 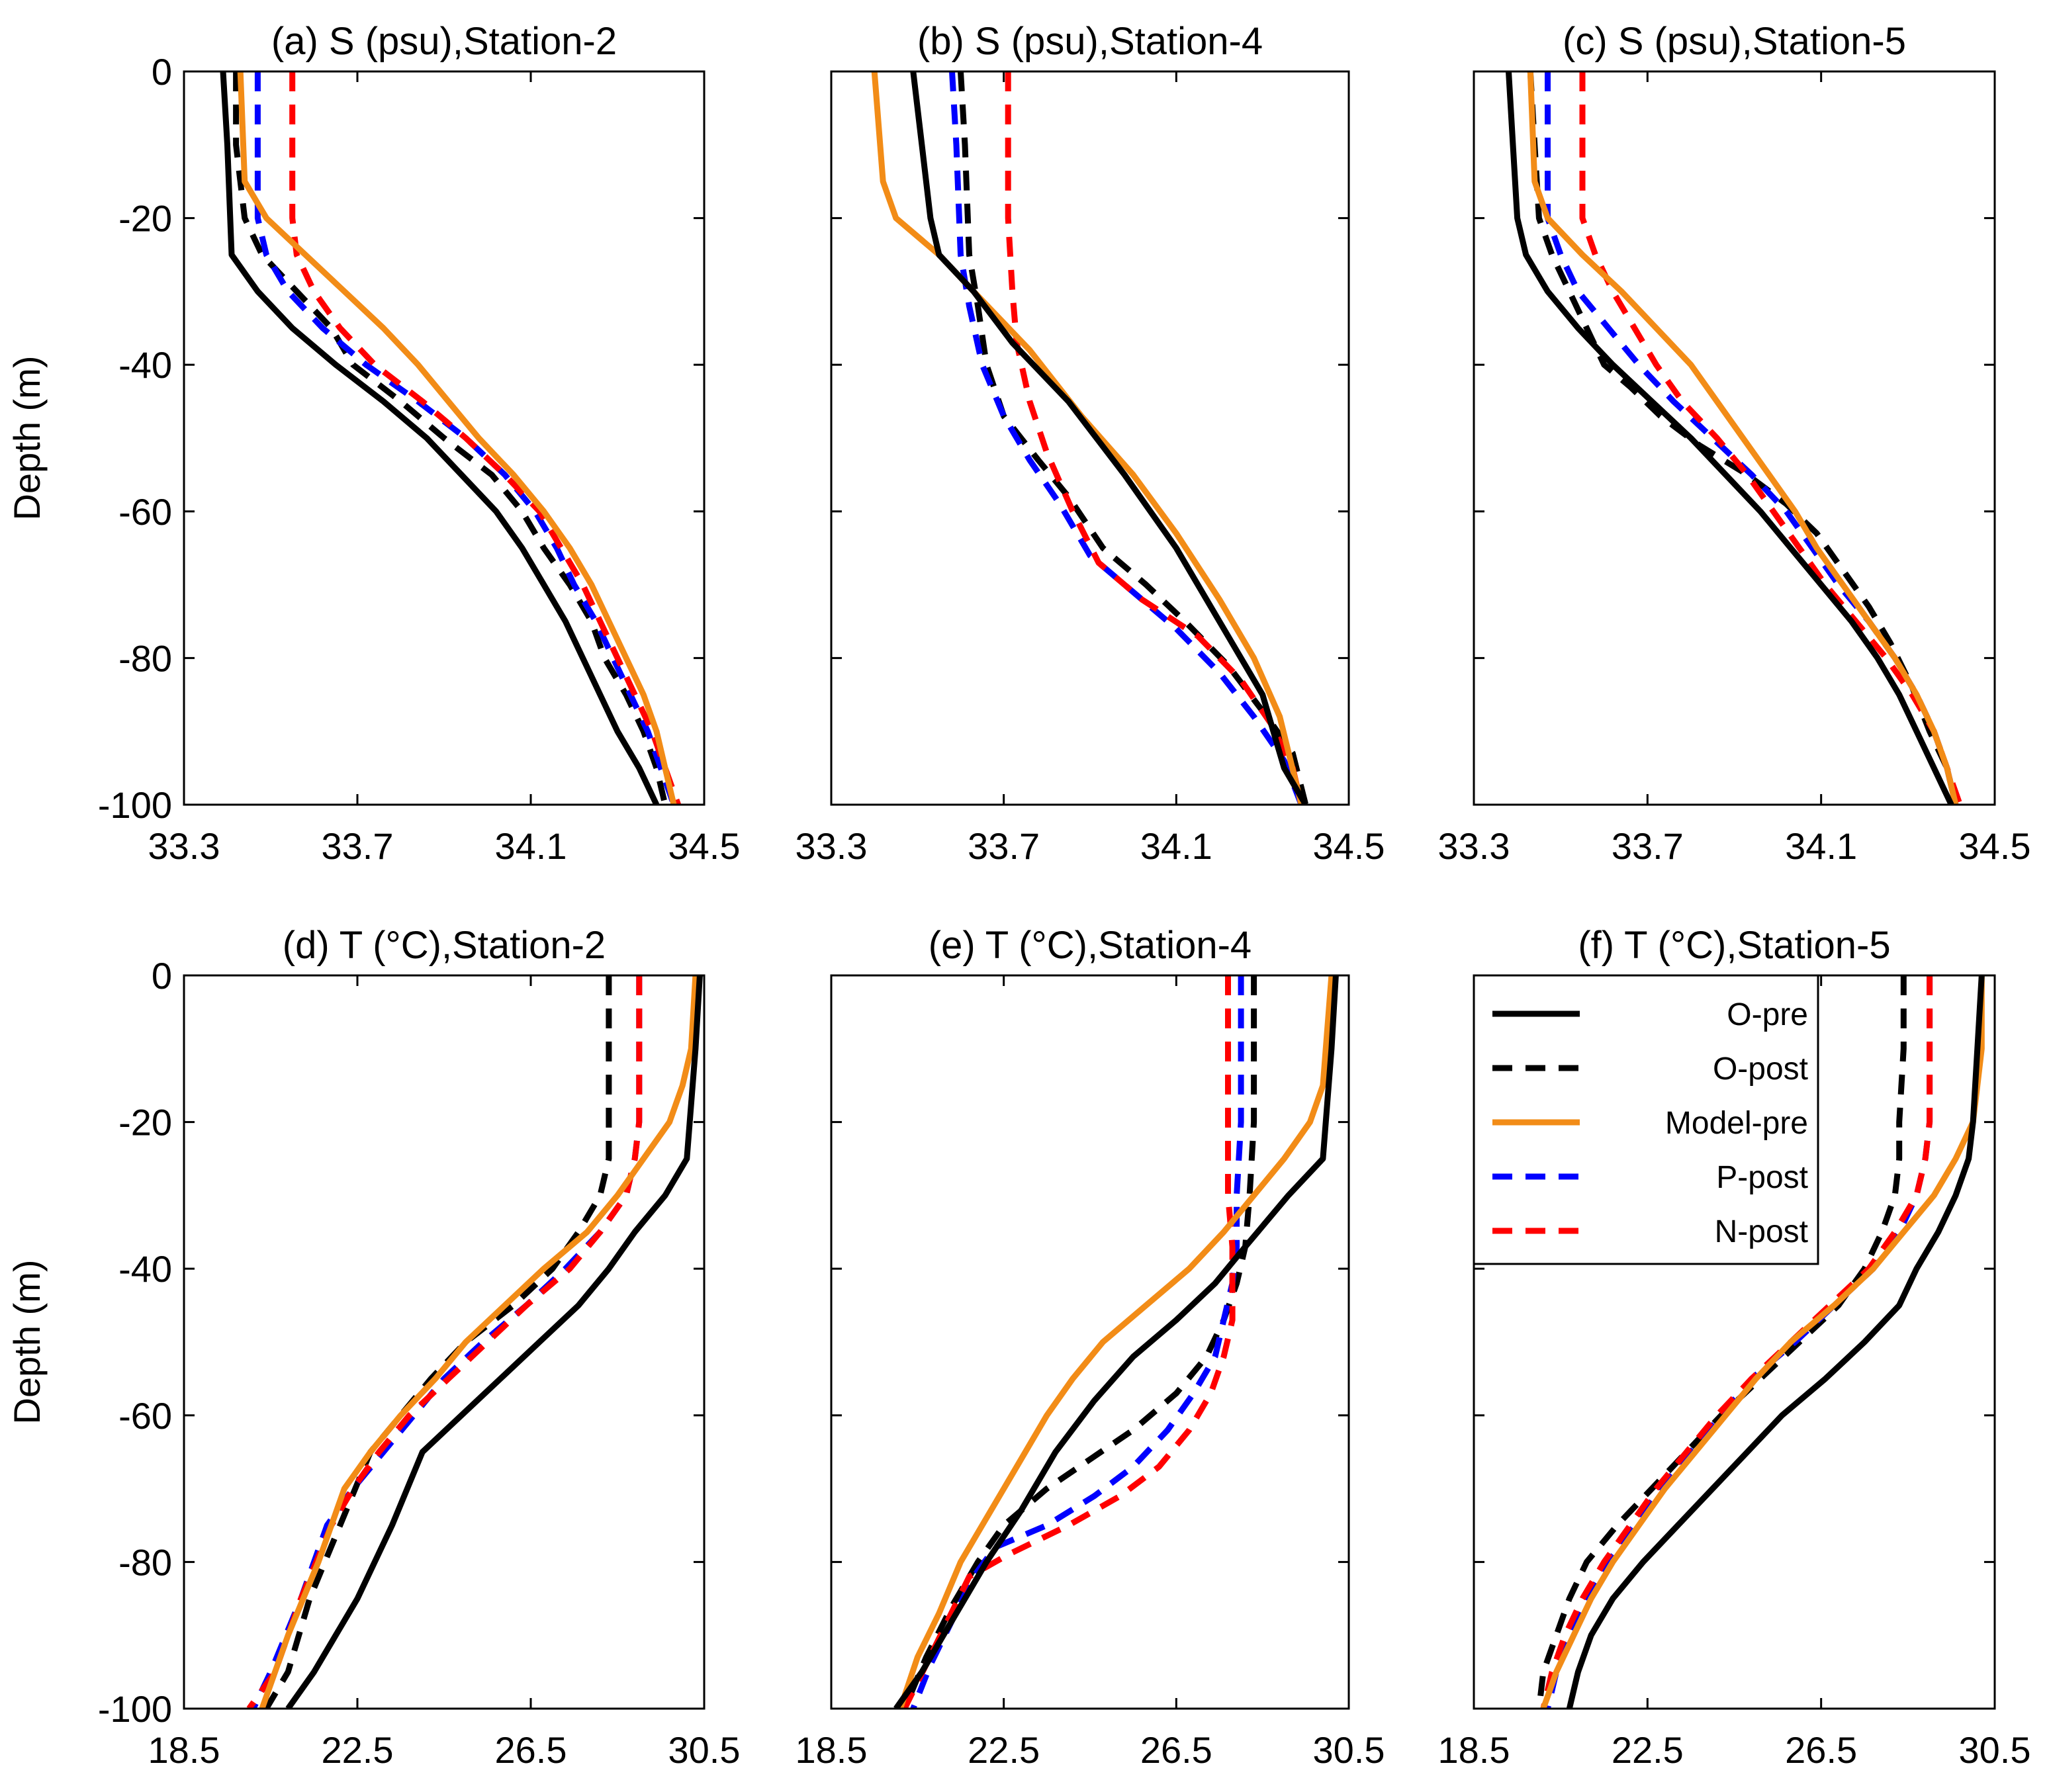 What do you see at coordinates (1090, 945) in the screenshot?
I see `panel-title: (e) T (°C),Station-4` at bounding box center [1090, 945].